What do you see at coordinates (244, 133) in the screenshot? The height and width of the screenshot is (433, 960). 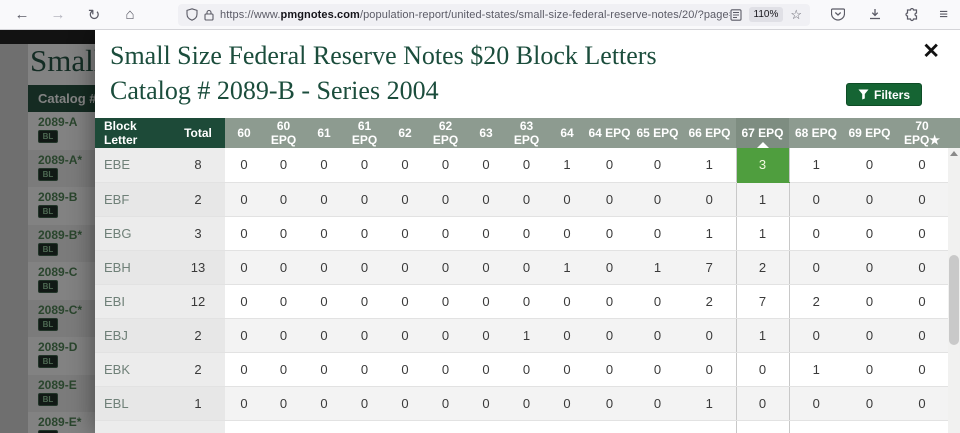 I see `column-header-60: 60` at bounding box center [244, 133].